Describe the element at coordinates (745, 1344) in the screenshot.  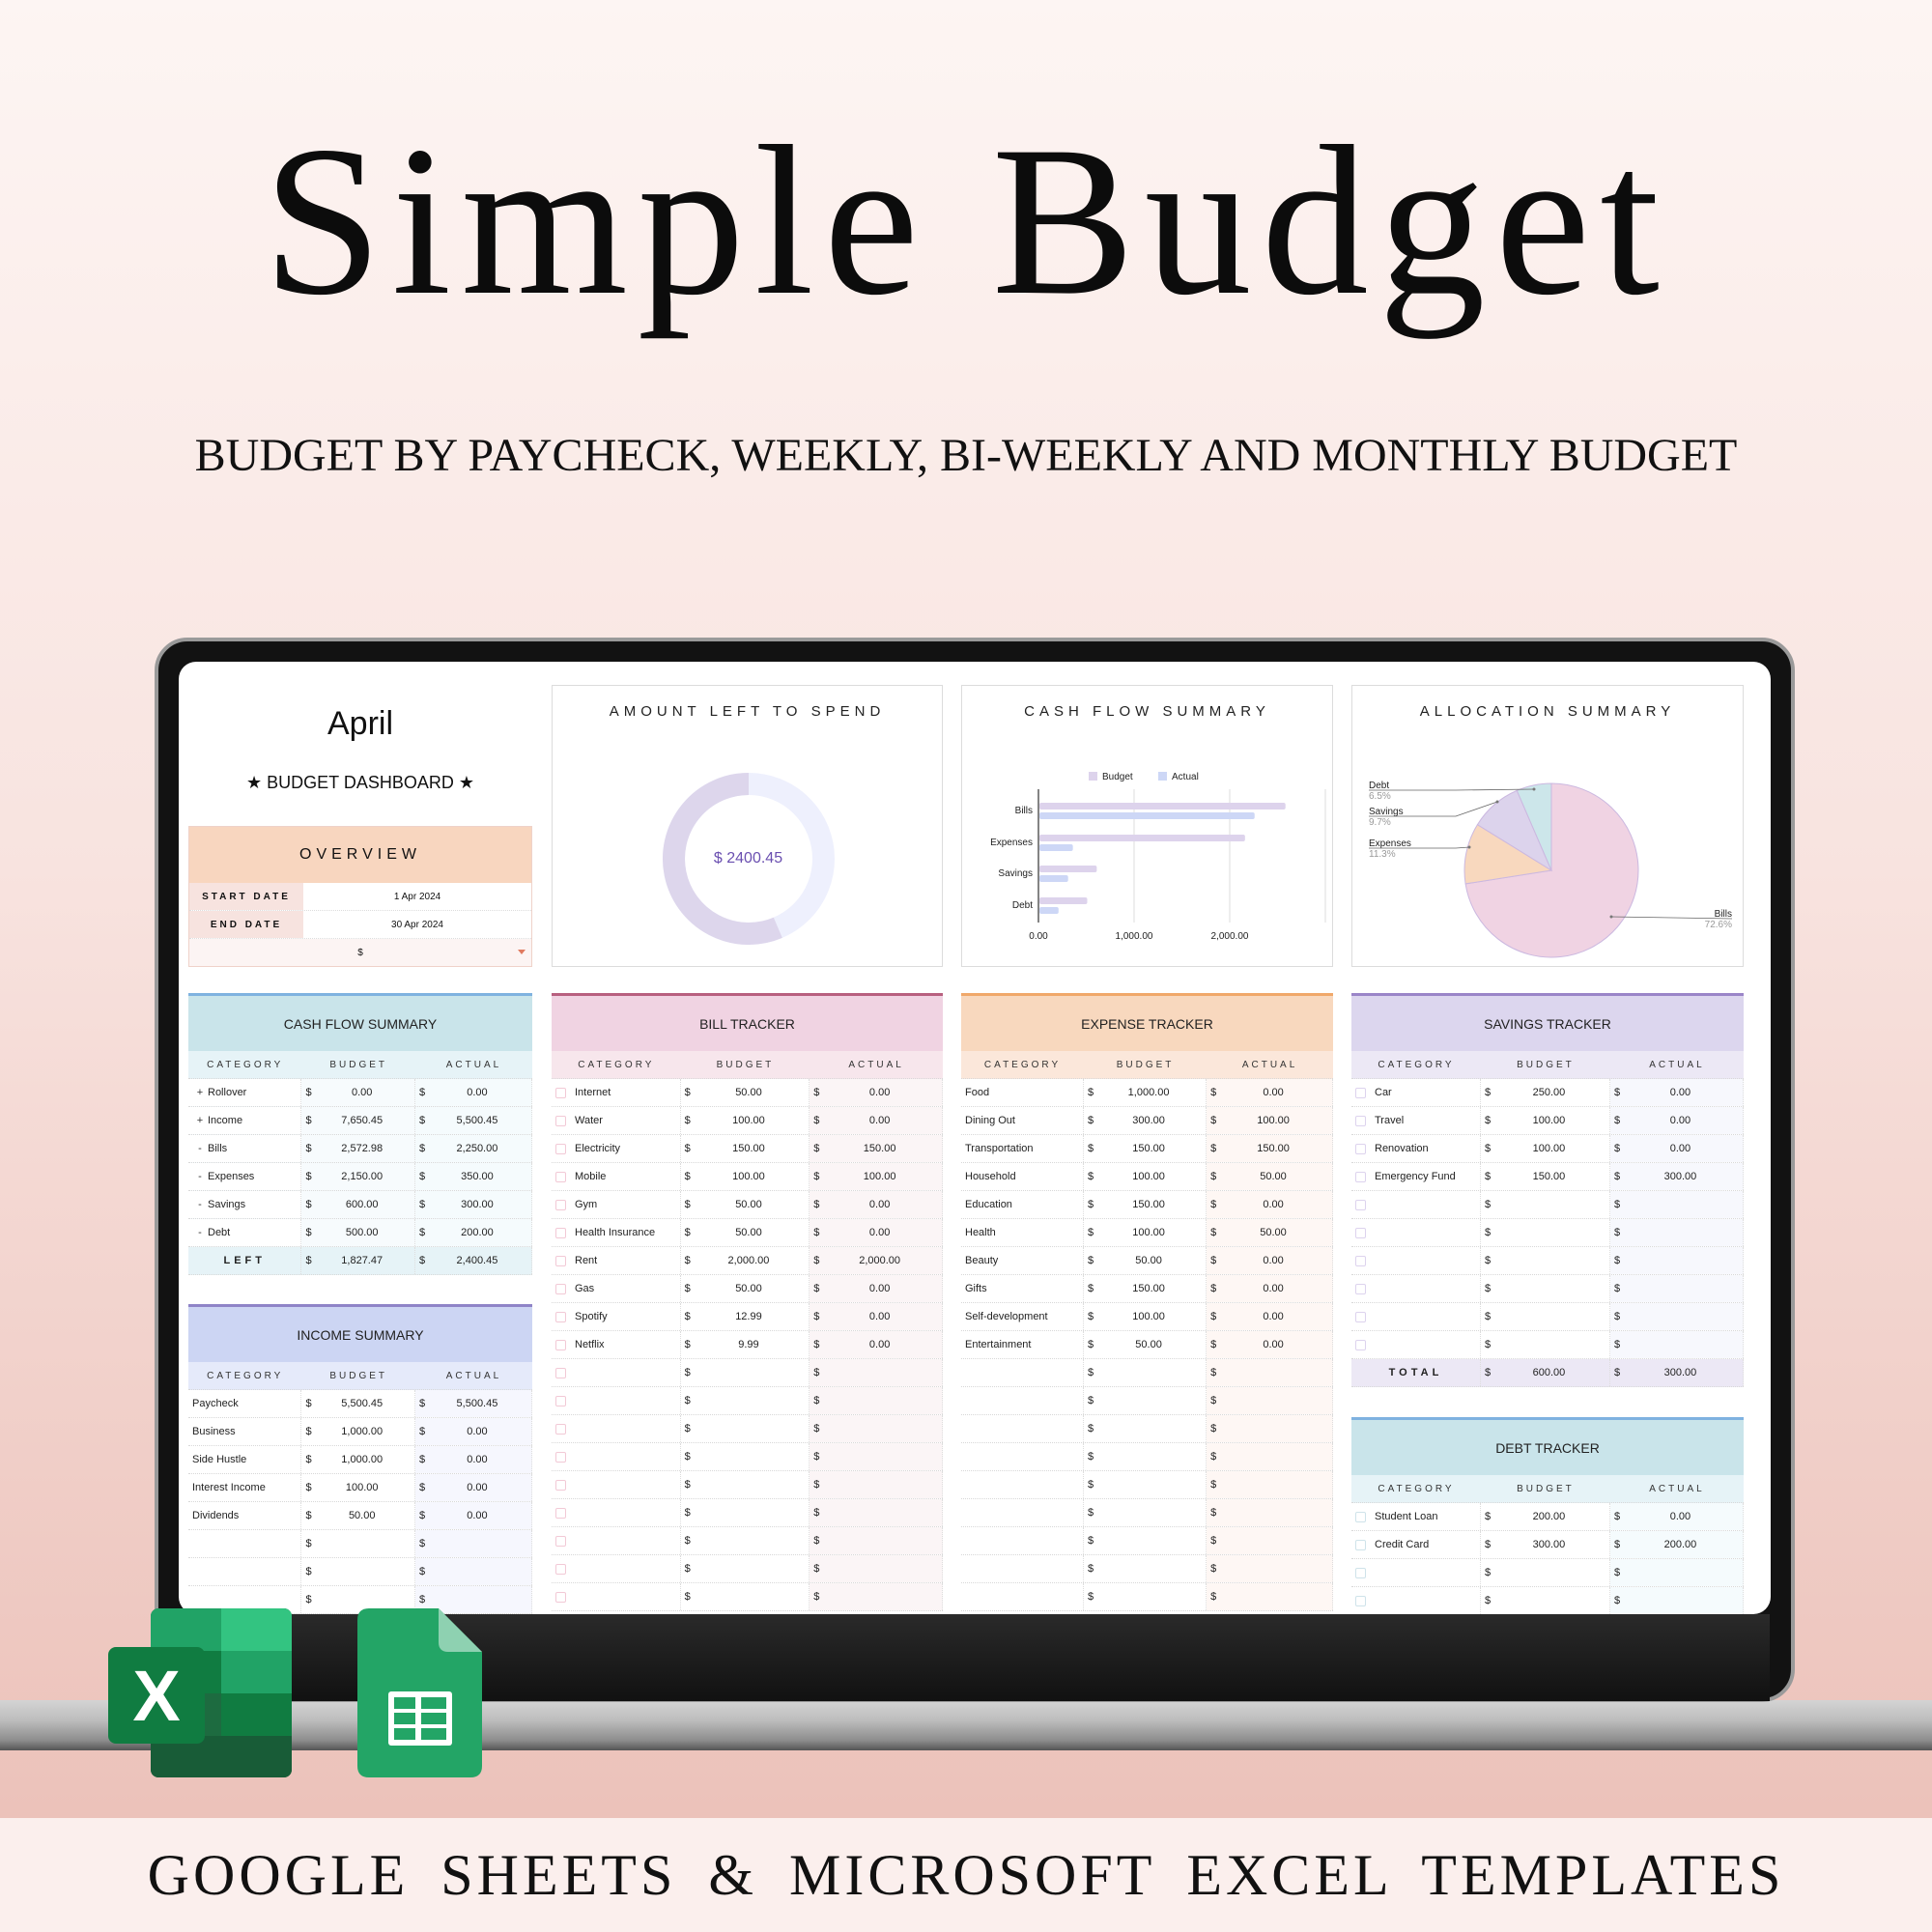
I see `budget-cell: $9.99` at that location.